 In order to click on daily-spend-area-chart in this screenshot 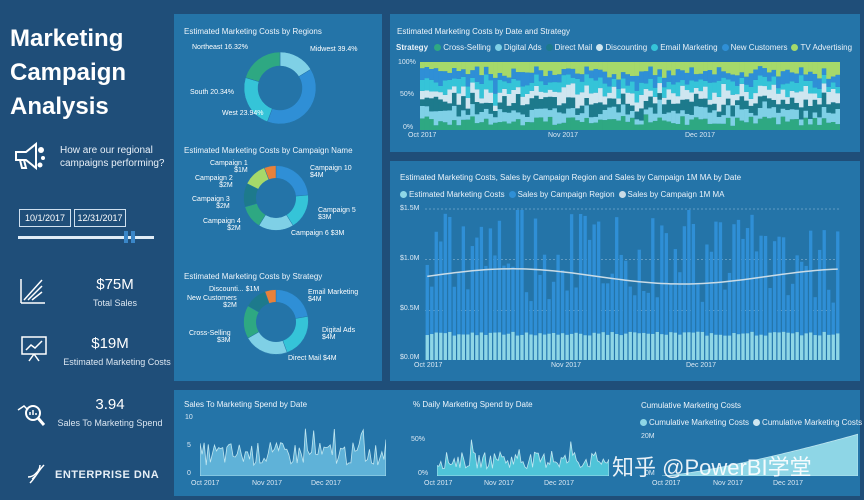, I will do `click(523, 452)`.